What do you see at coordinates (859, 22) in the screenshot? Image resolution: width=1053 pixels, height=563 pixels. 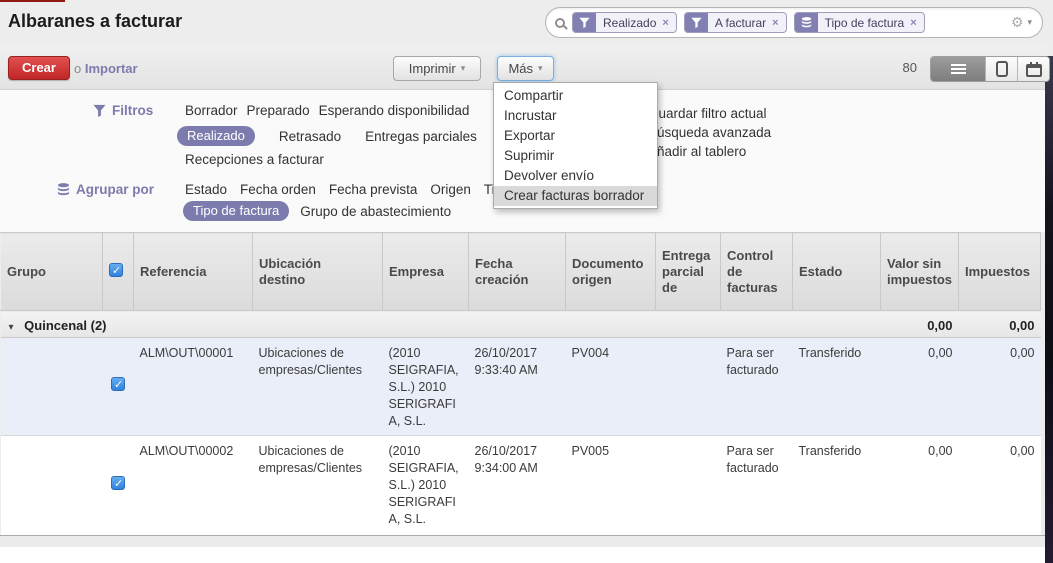 I see `search-facet-tipo-de-factura: Tipo de factura ×` at bounding box center [859, 22].